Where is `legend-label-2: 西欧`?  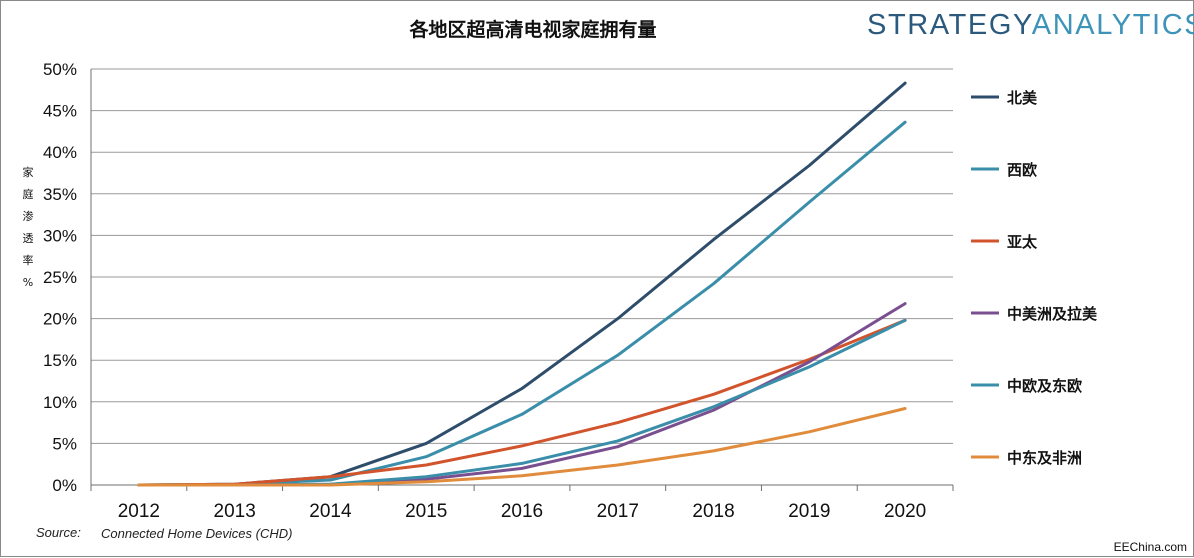 legend-label-2: 西欧 is located at coordinates (1022, 170).